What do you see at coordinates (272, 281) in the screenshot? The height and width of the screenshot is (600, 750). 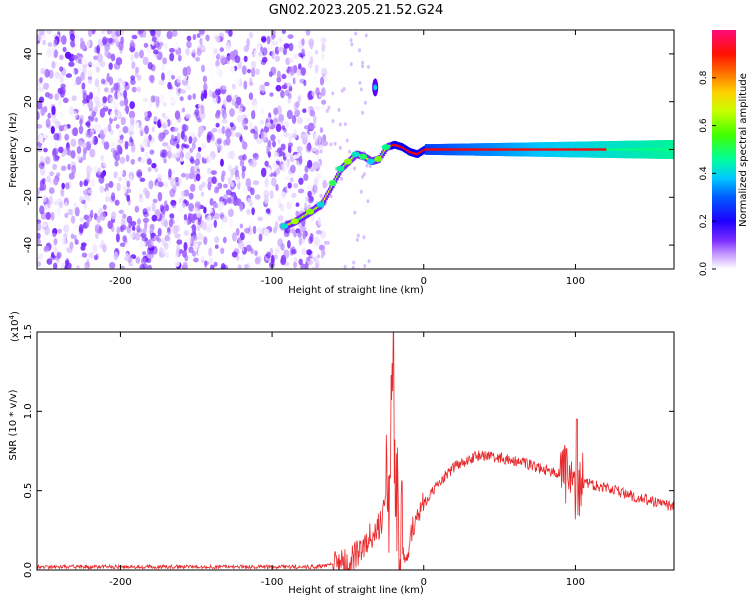 I see `x-tick-label: -100` at bounding box center [272, 281].